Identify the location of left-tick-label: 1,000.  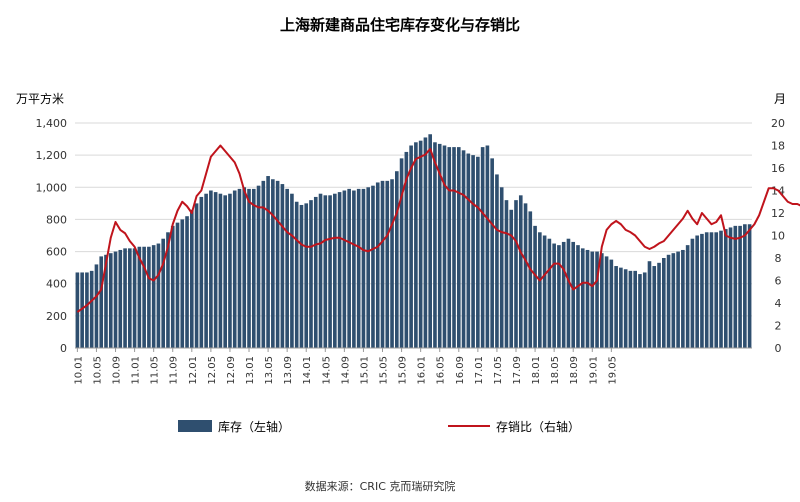
(52, 187).